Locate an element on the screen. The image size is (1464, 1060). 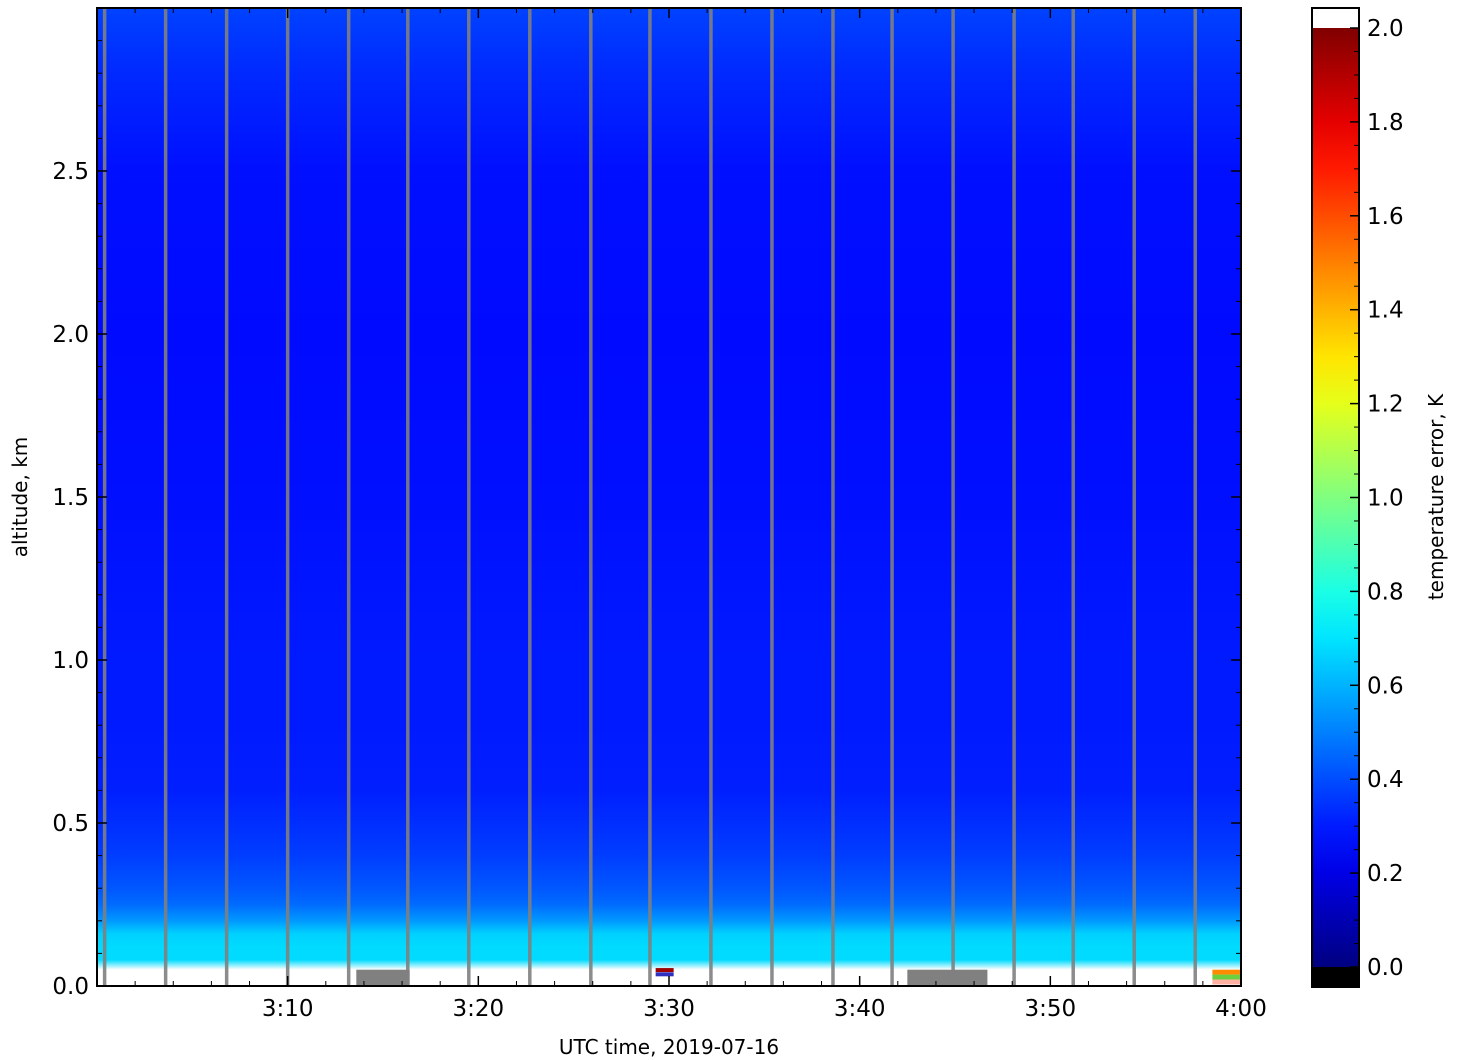
colorbar-tick-label: 1.0 is located at coordinates (1385, 499).